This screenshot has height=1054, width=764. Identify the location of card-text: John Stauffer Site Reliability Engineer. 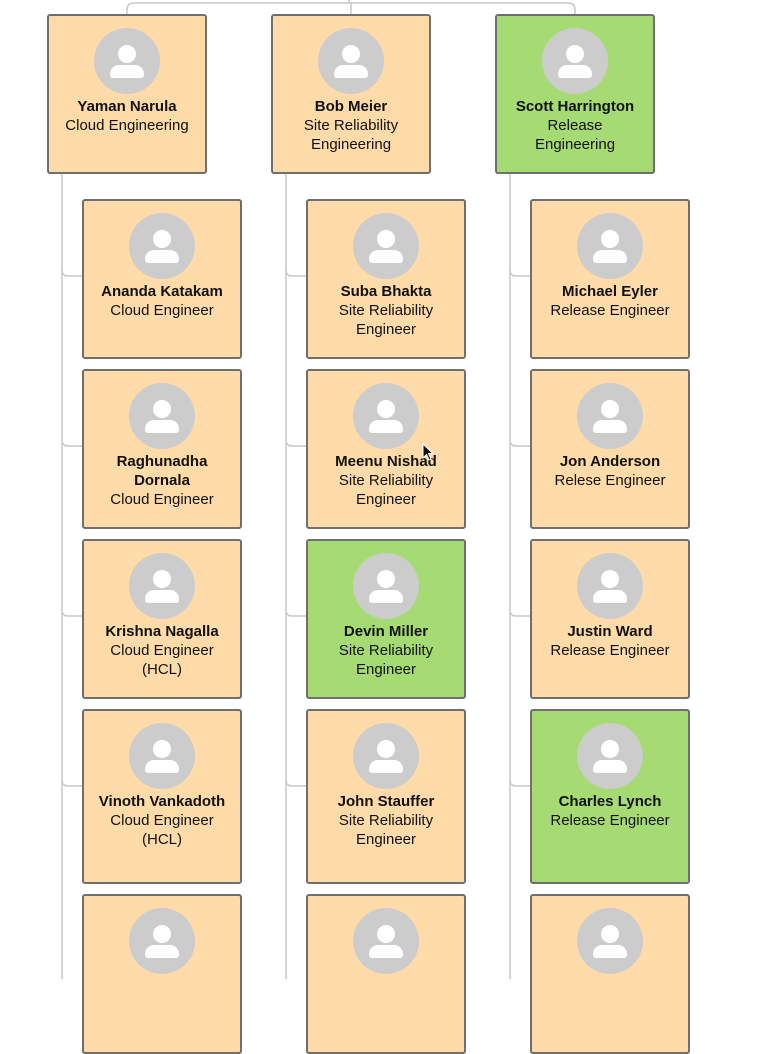
(386, 820).